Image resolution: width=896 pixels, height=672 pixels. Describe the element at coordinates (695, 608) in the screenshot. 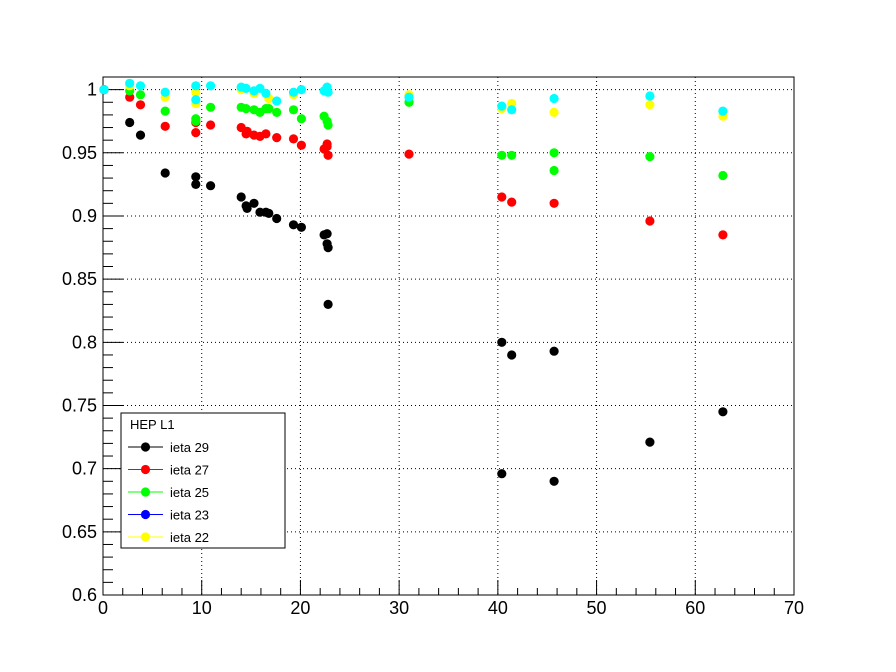

I see `x-tick-label: 60` at that location.